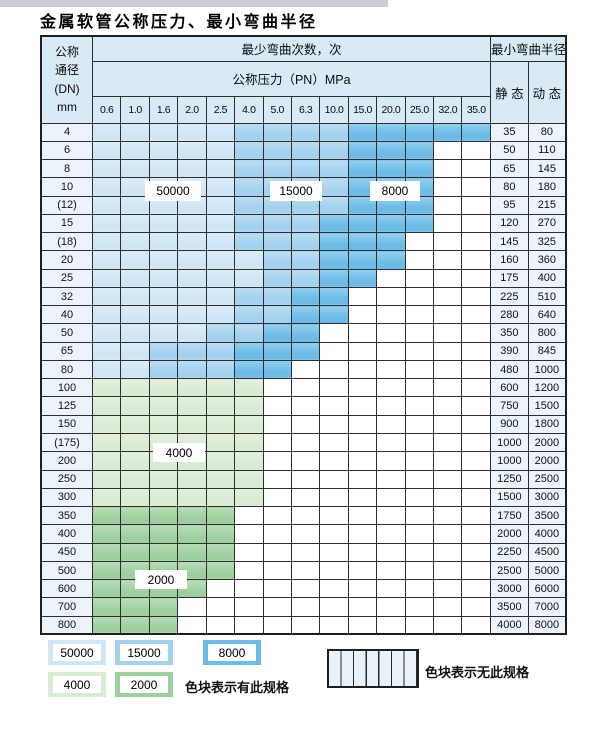  What do you see at coordinates (66, 79) in the screenshot?
I see `dn-column-header: 公称 通径 (DN) mm` at bounding box center [66, 79].